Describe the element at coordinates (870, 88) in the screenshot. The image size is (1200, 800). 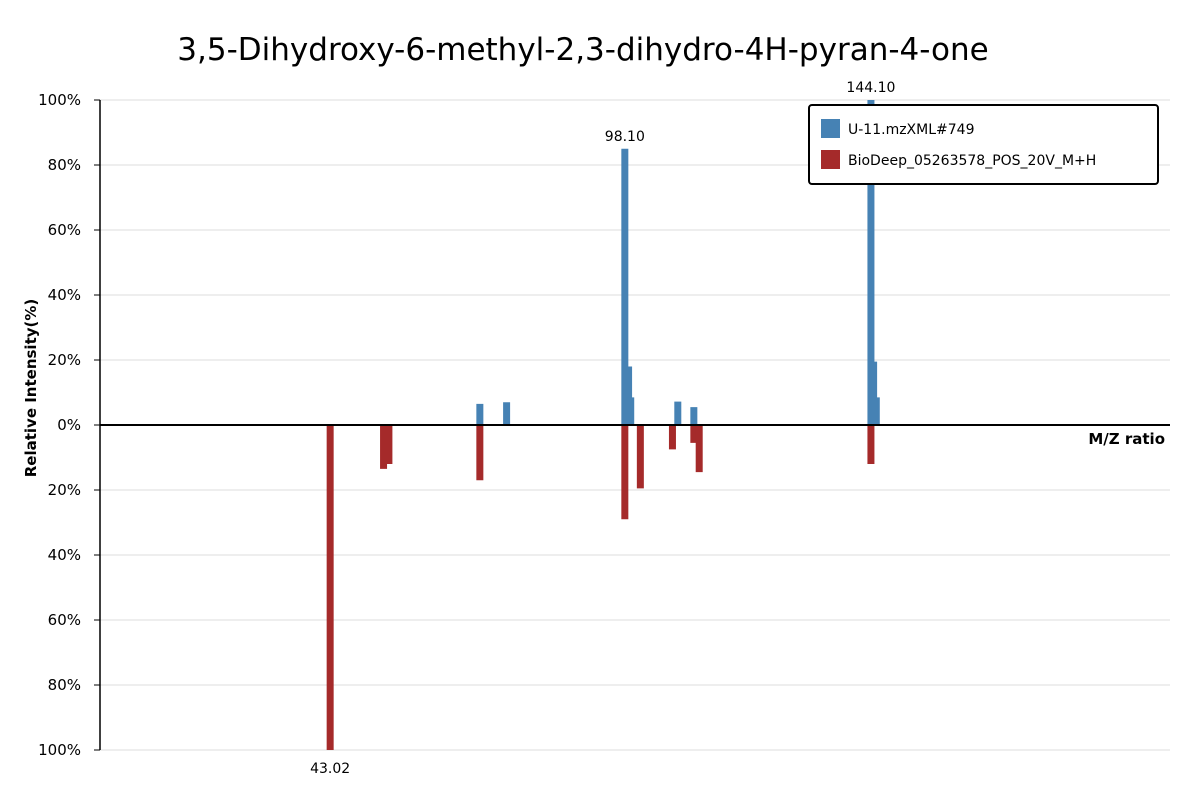
I see `peak-label: 144.10` at that location.